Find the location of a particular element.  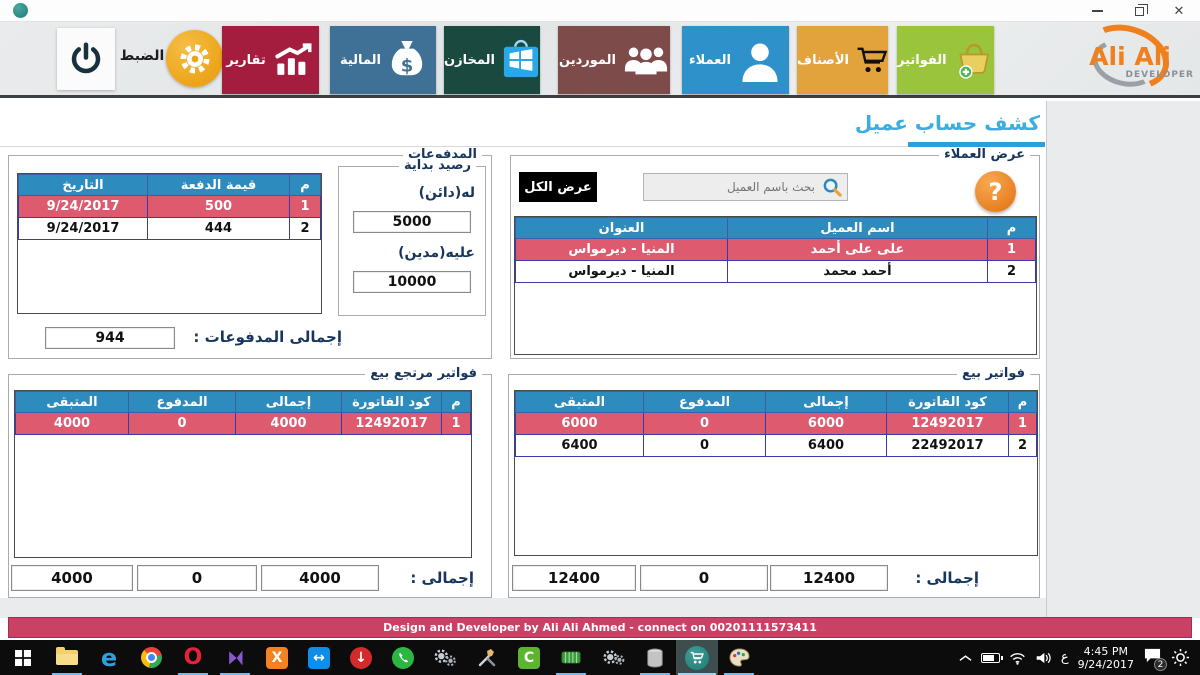

notification-center: 2 is located at coordinates (1155, 659).